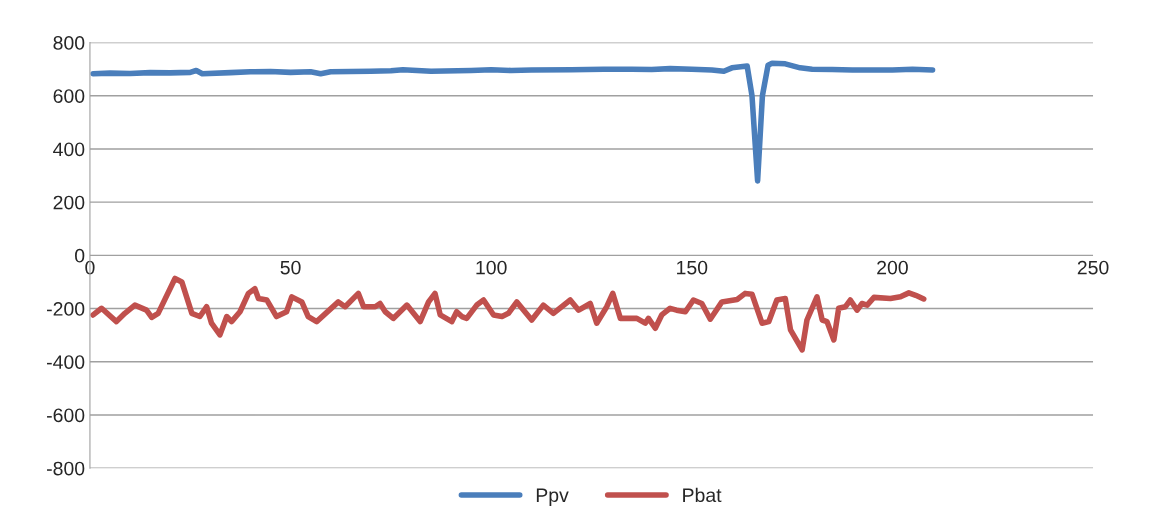 The height and width of the screenshot is (532, 1153). Describe the element at coordinates (552, 497) in the screenshot. I see `legend-label: Ppv` at that location.